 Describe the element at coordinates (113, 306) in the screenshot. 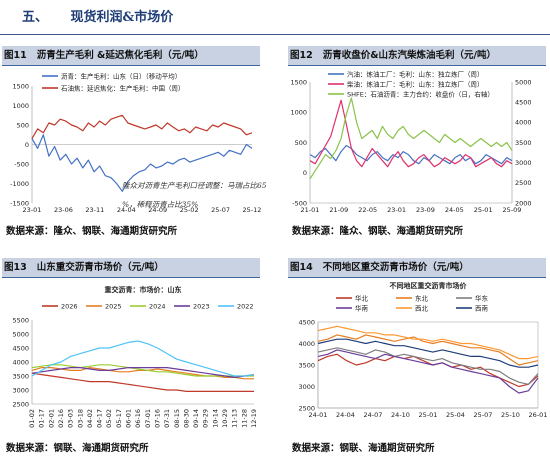

I see `legend-label: 2025` at that location.